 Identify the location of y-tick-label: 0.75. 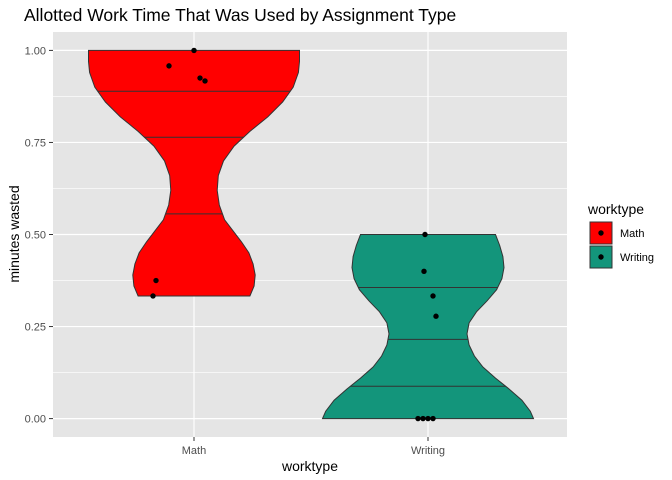
(35, 143).